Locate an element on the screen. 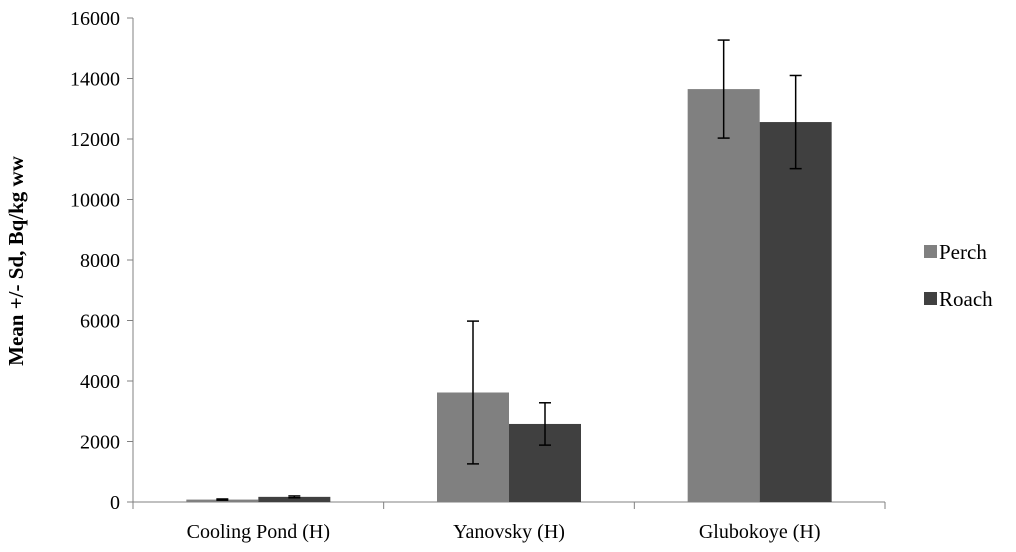 This screenshot has height=552, width=1016. legend-label-perch: Perch is located at coordinates (963, 252).